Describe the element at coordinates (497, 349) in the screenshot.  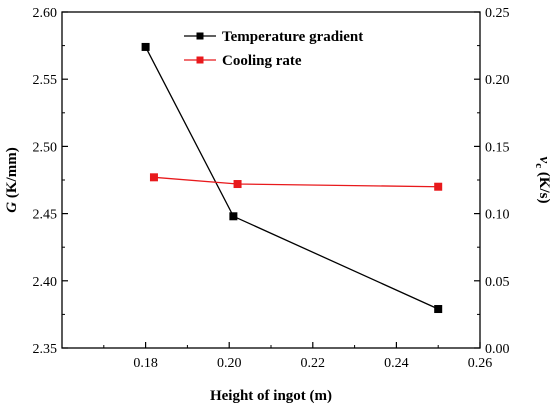
I see `right-y-tick-label: 0.00` at that location.